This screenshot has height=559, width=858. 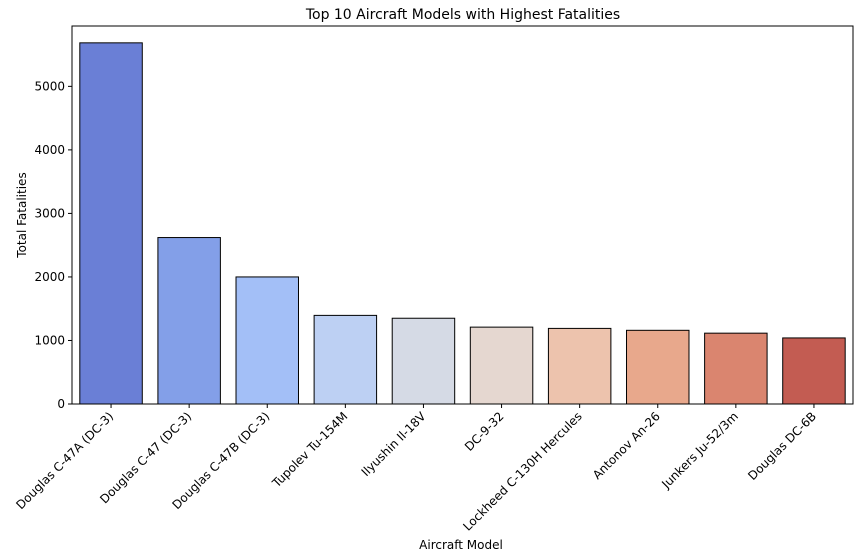 I want to click on x-tick-label-7: Antonov An-26, so click(x=626, y=445).